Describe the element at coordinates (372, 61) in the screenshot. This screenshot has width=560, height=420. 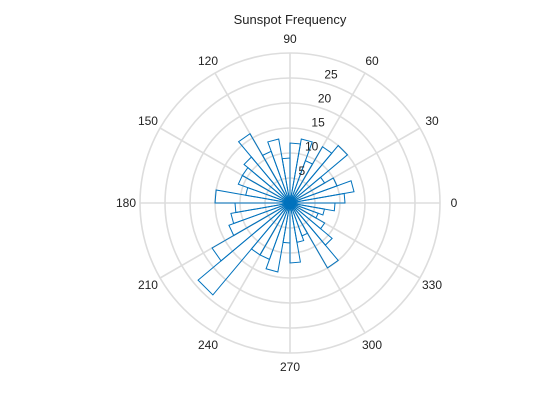
I see `theta-tick-label: 60` at that location.